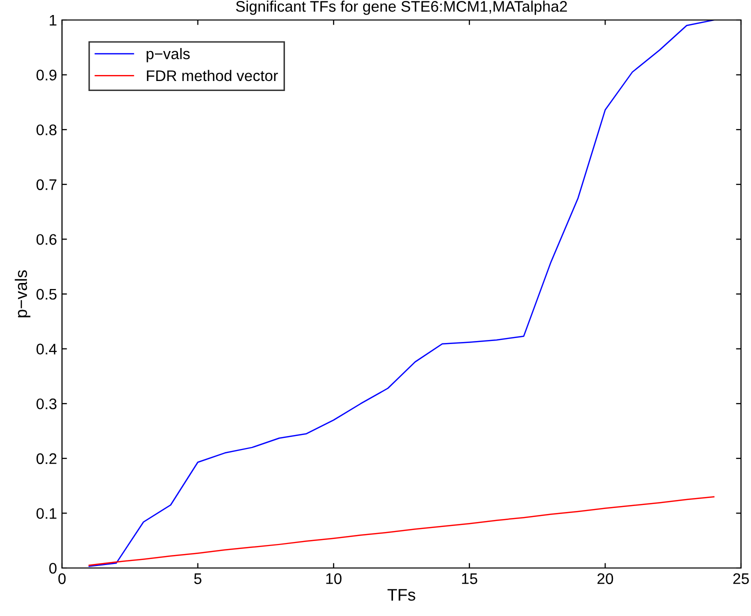 The width and height of the screenshot is (751, 616). I want to click on y-tick-label: 0.9, so click(46, 75).